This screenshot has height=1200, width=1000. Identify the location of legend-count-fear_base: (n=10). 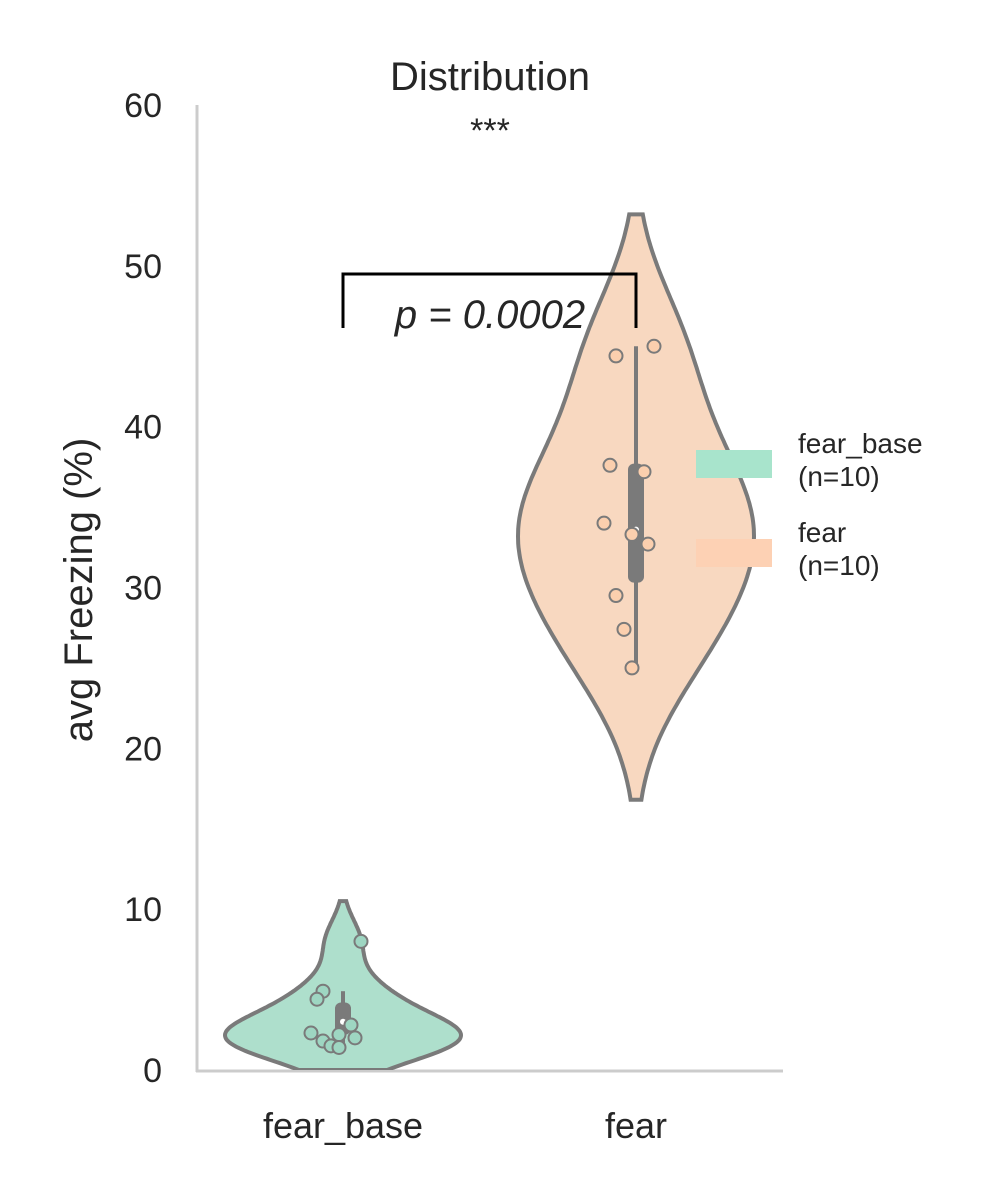
(839, 476).